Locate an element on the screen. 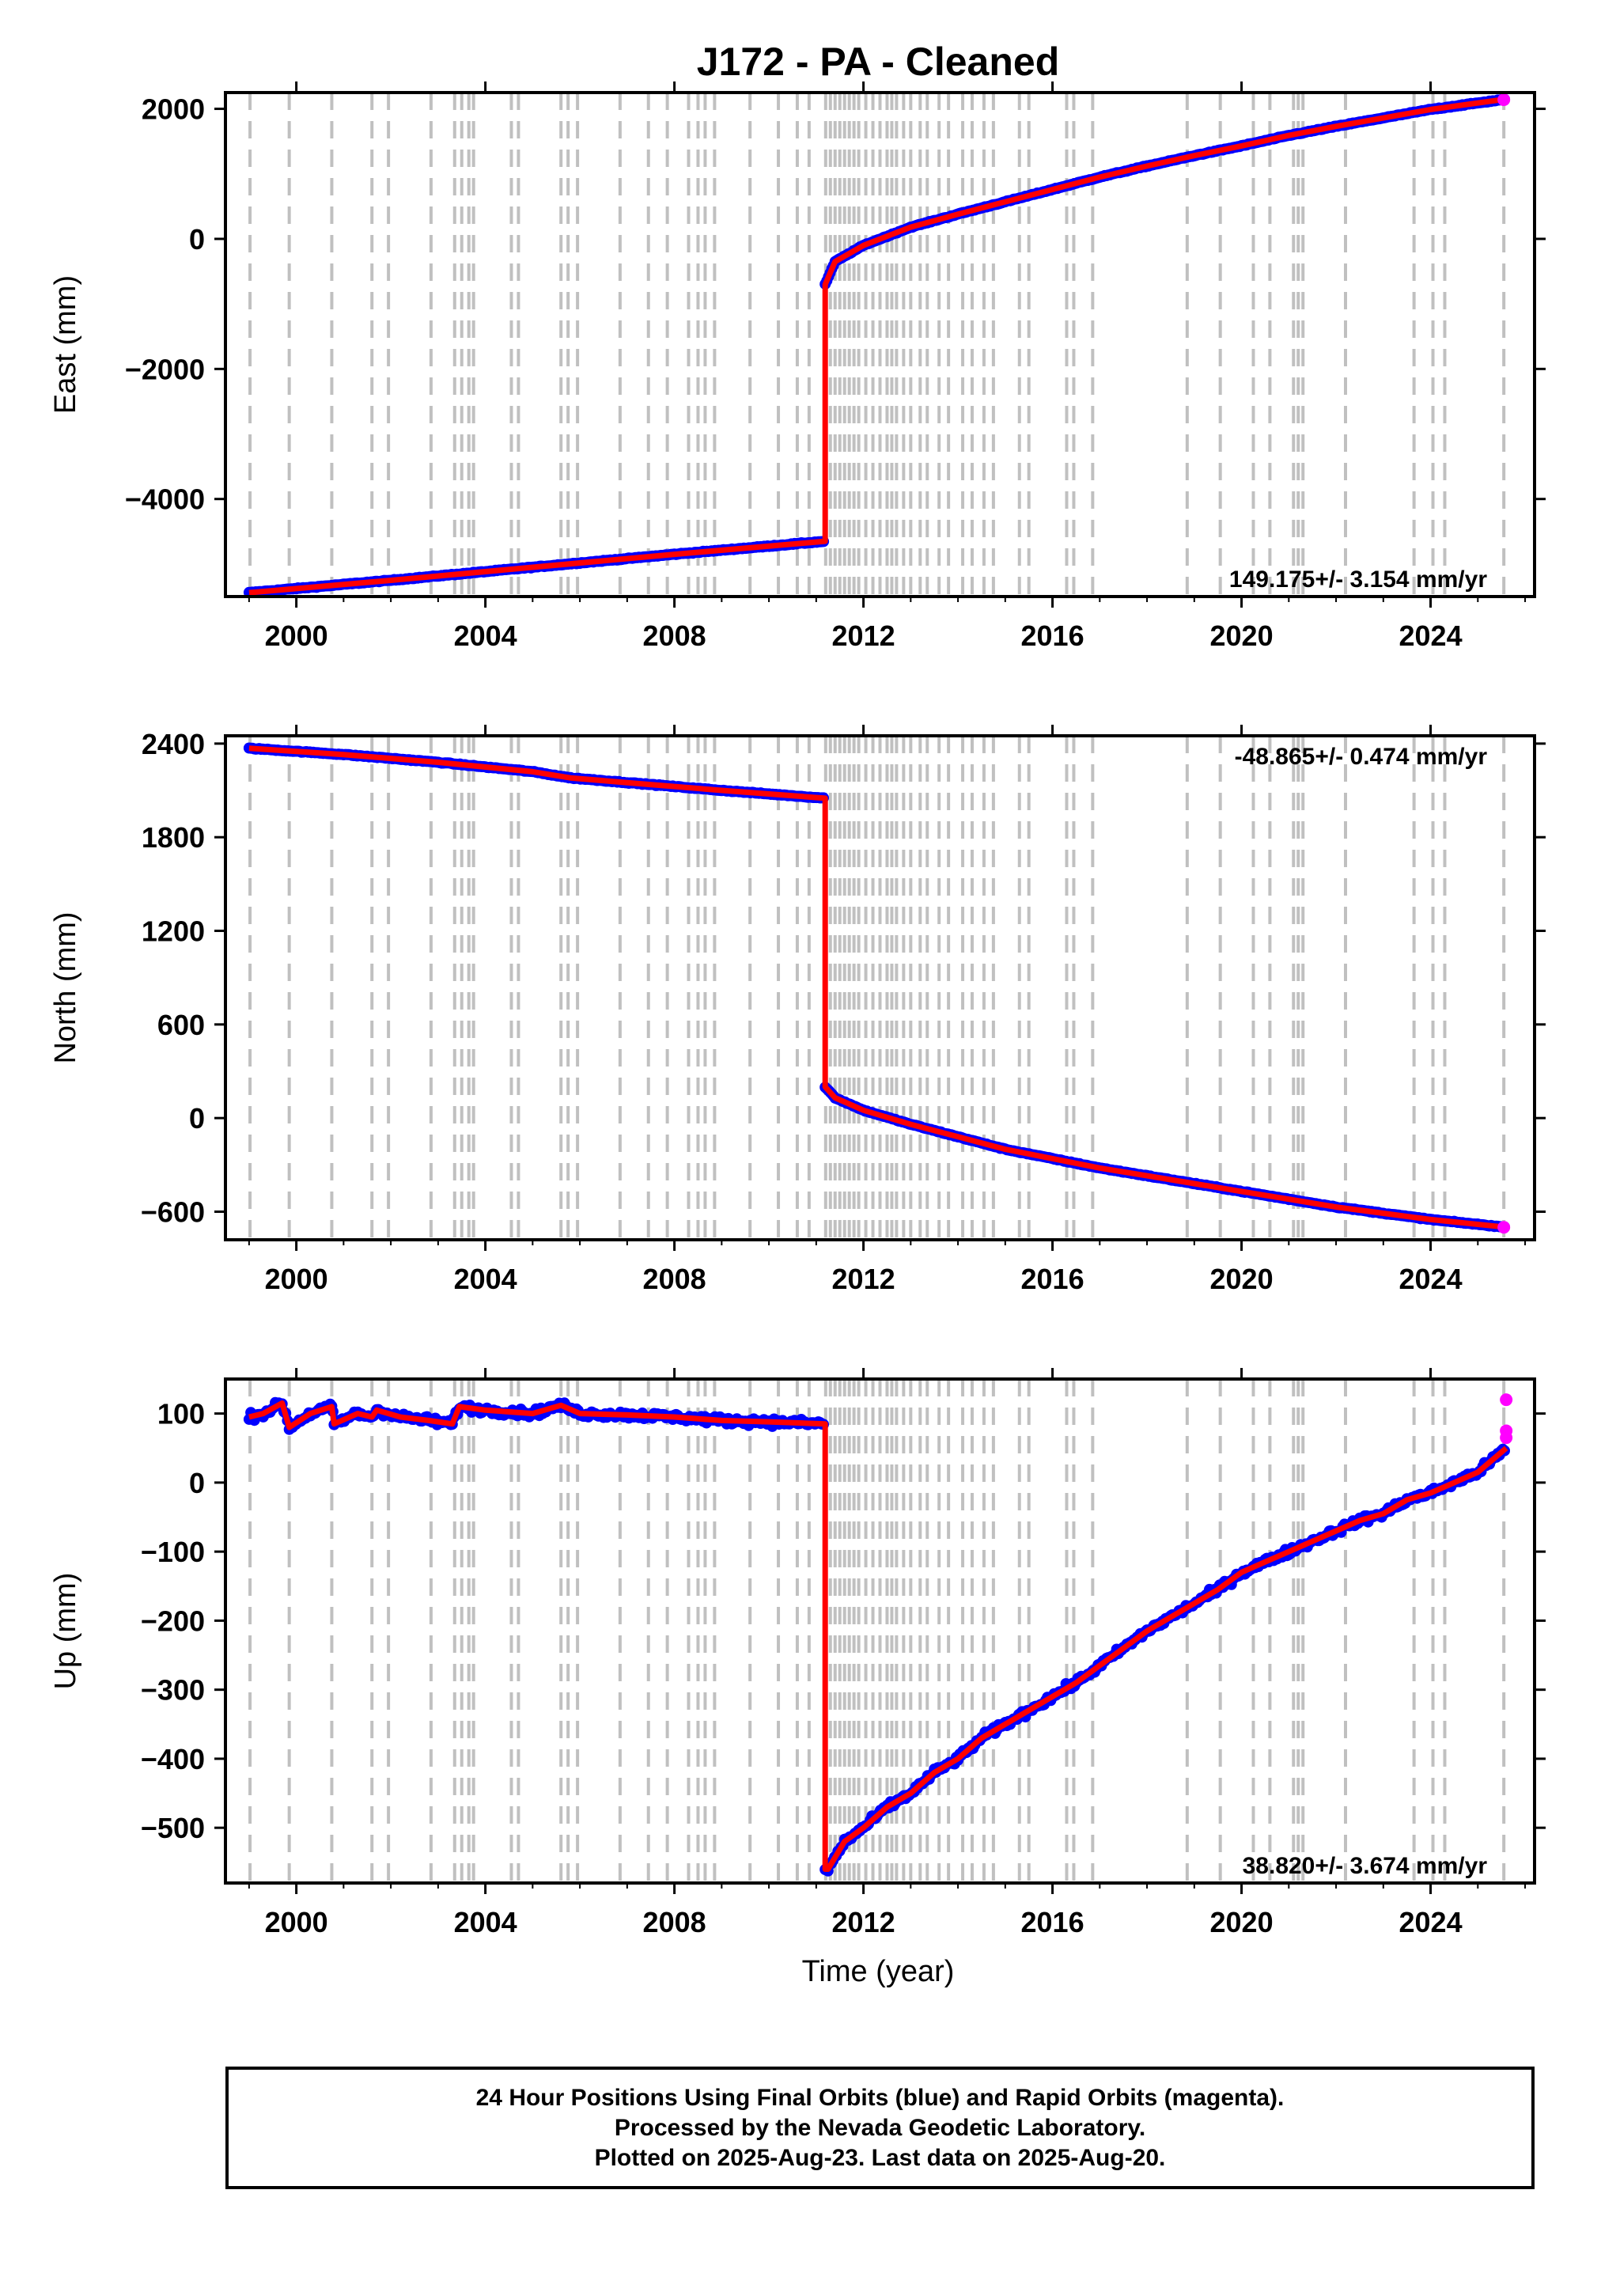 The width and height of the screenshot is (1601, 2296). rate-annotation: 149.175+/- 3.154 mm/yr is located at coordinates (1358, 579).